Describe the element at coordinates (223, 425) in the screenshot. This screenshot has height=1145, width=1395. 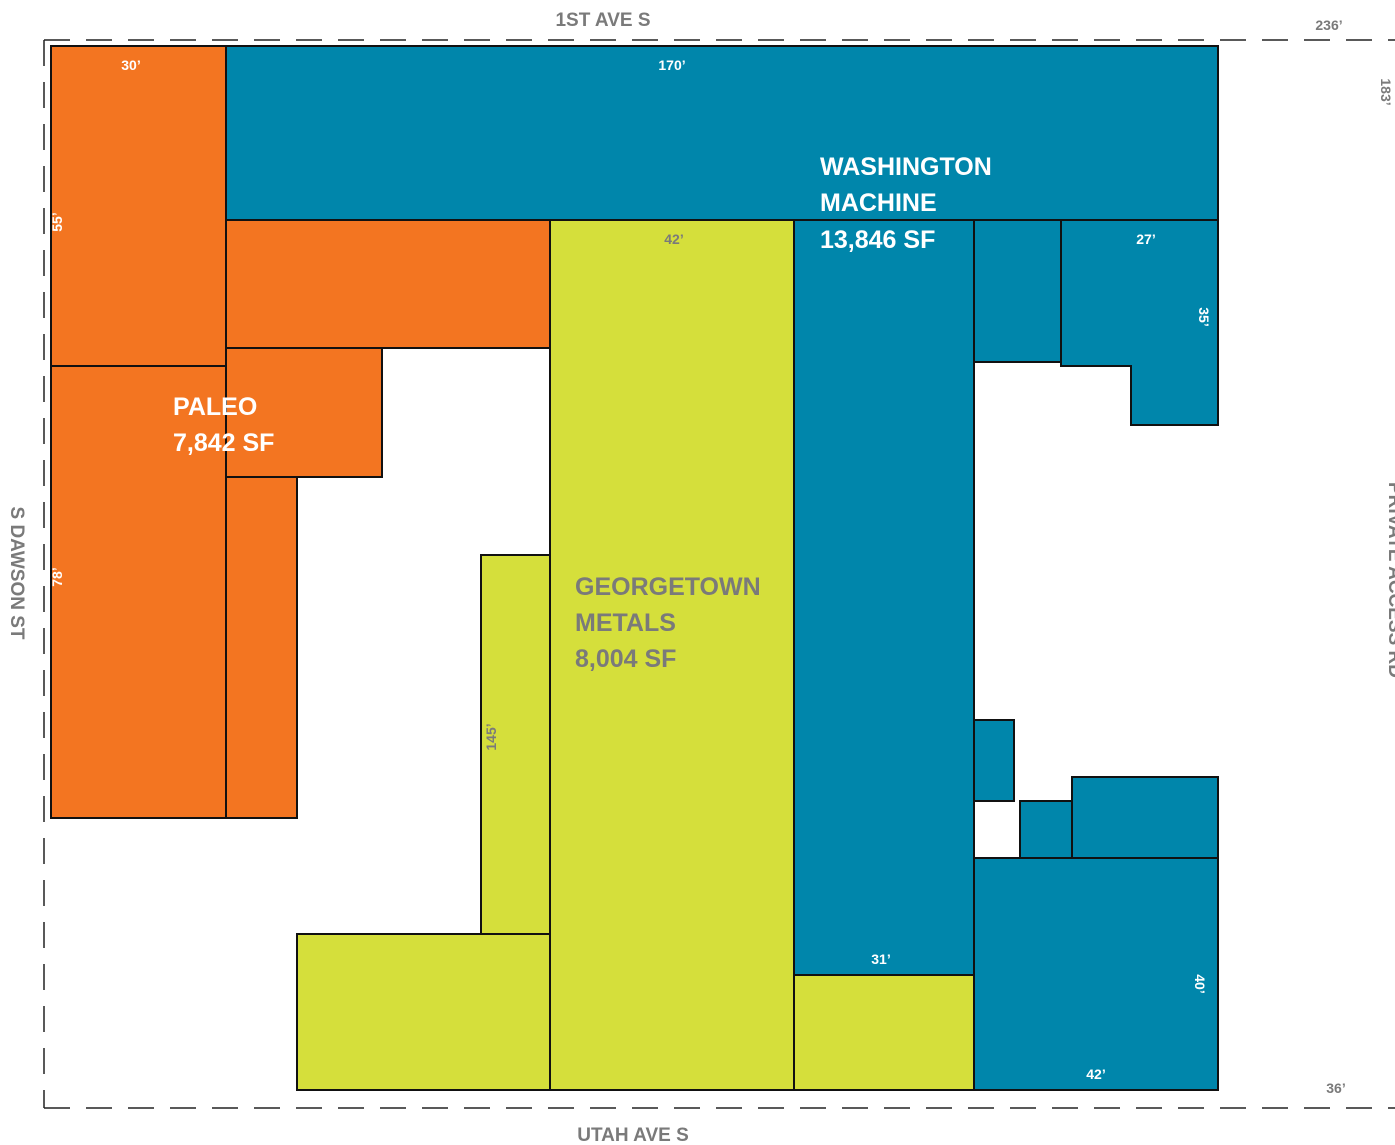
I see `paleo-label: PALEO 7,842 SF` at that location.